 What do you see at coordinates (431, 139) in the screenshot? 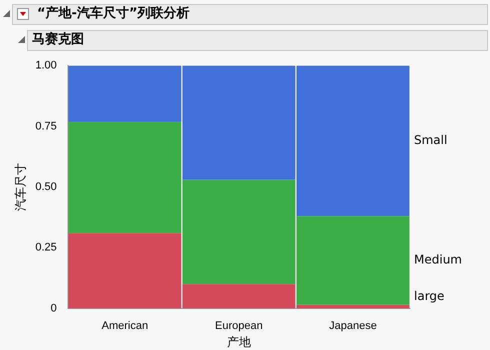
I see `series-label: Small` at bounding box center [431, 139].